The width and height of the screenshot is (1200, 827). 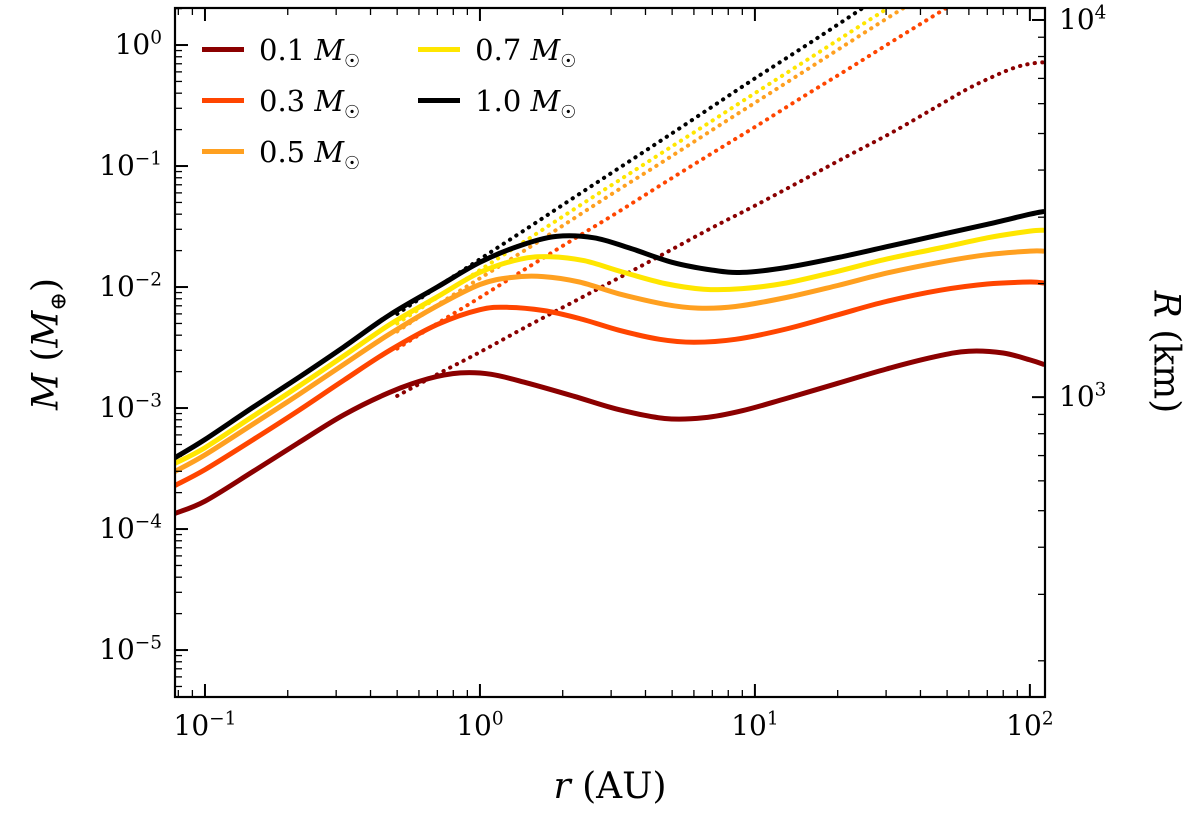 I want to click on x-tick-label: 10², so click(x=1030, y=725).